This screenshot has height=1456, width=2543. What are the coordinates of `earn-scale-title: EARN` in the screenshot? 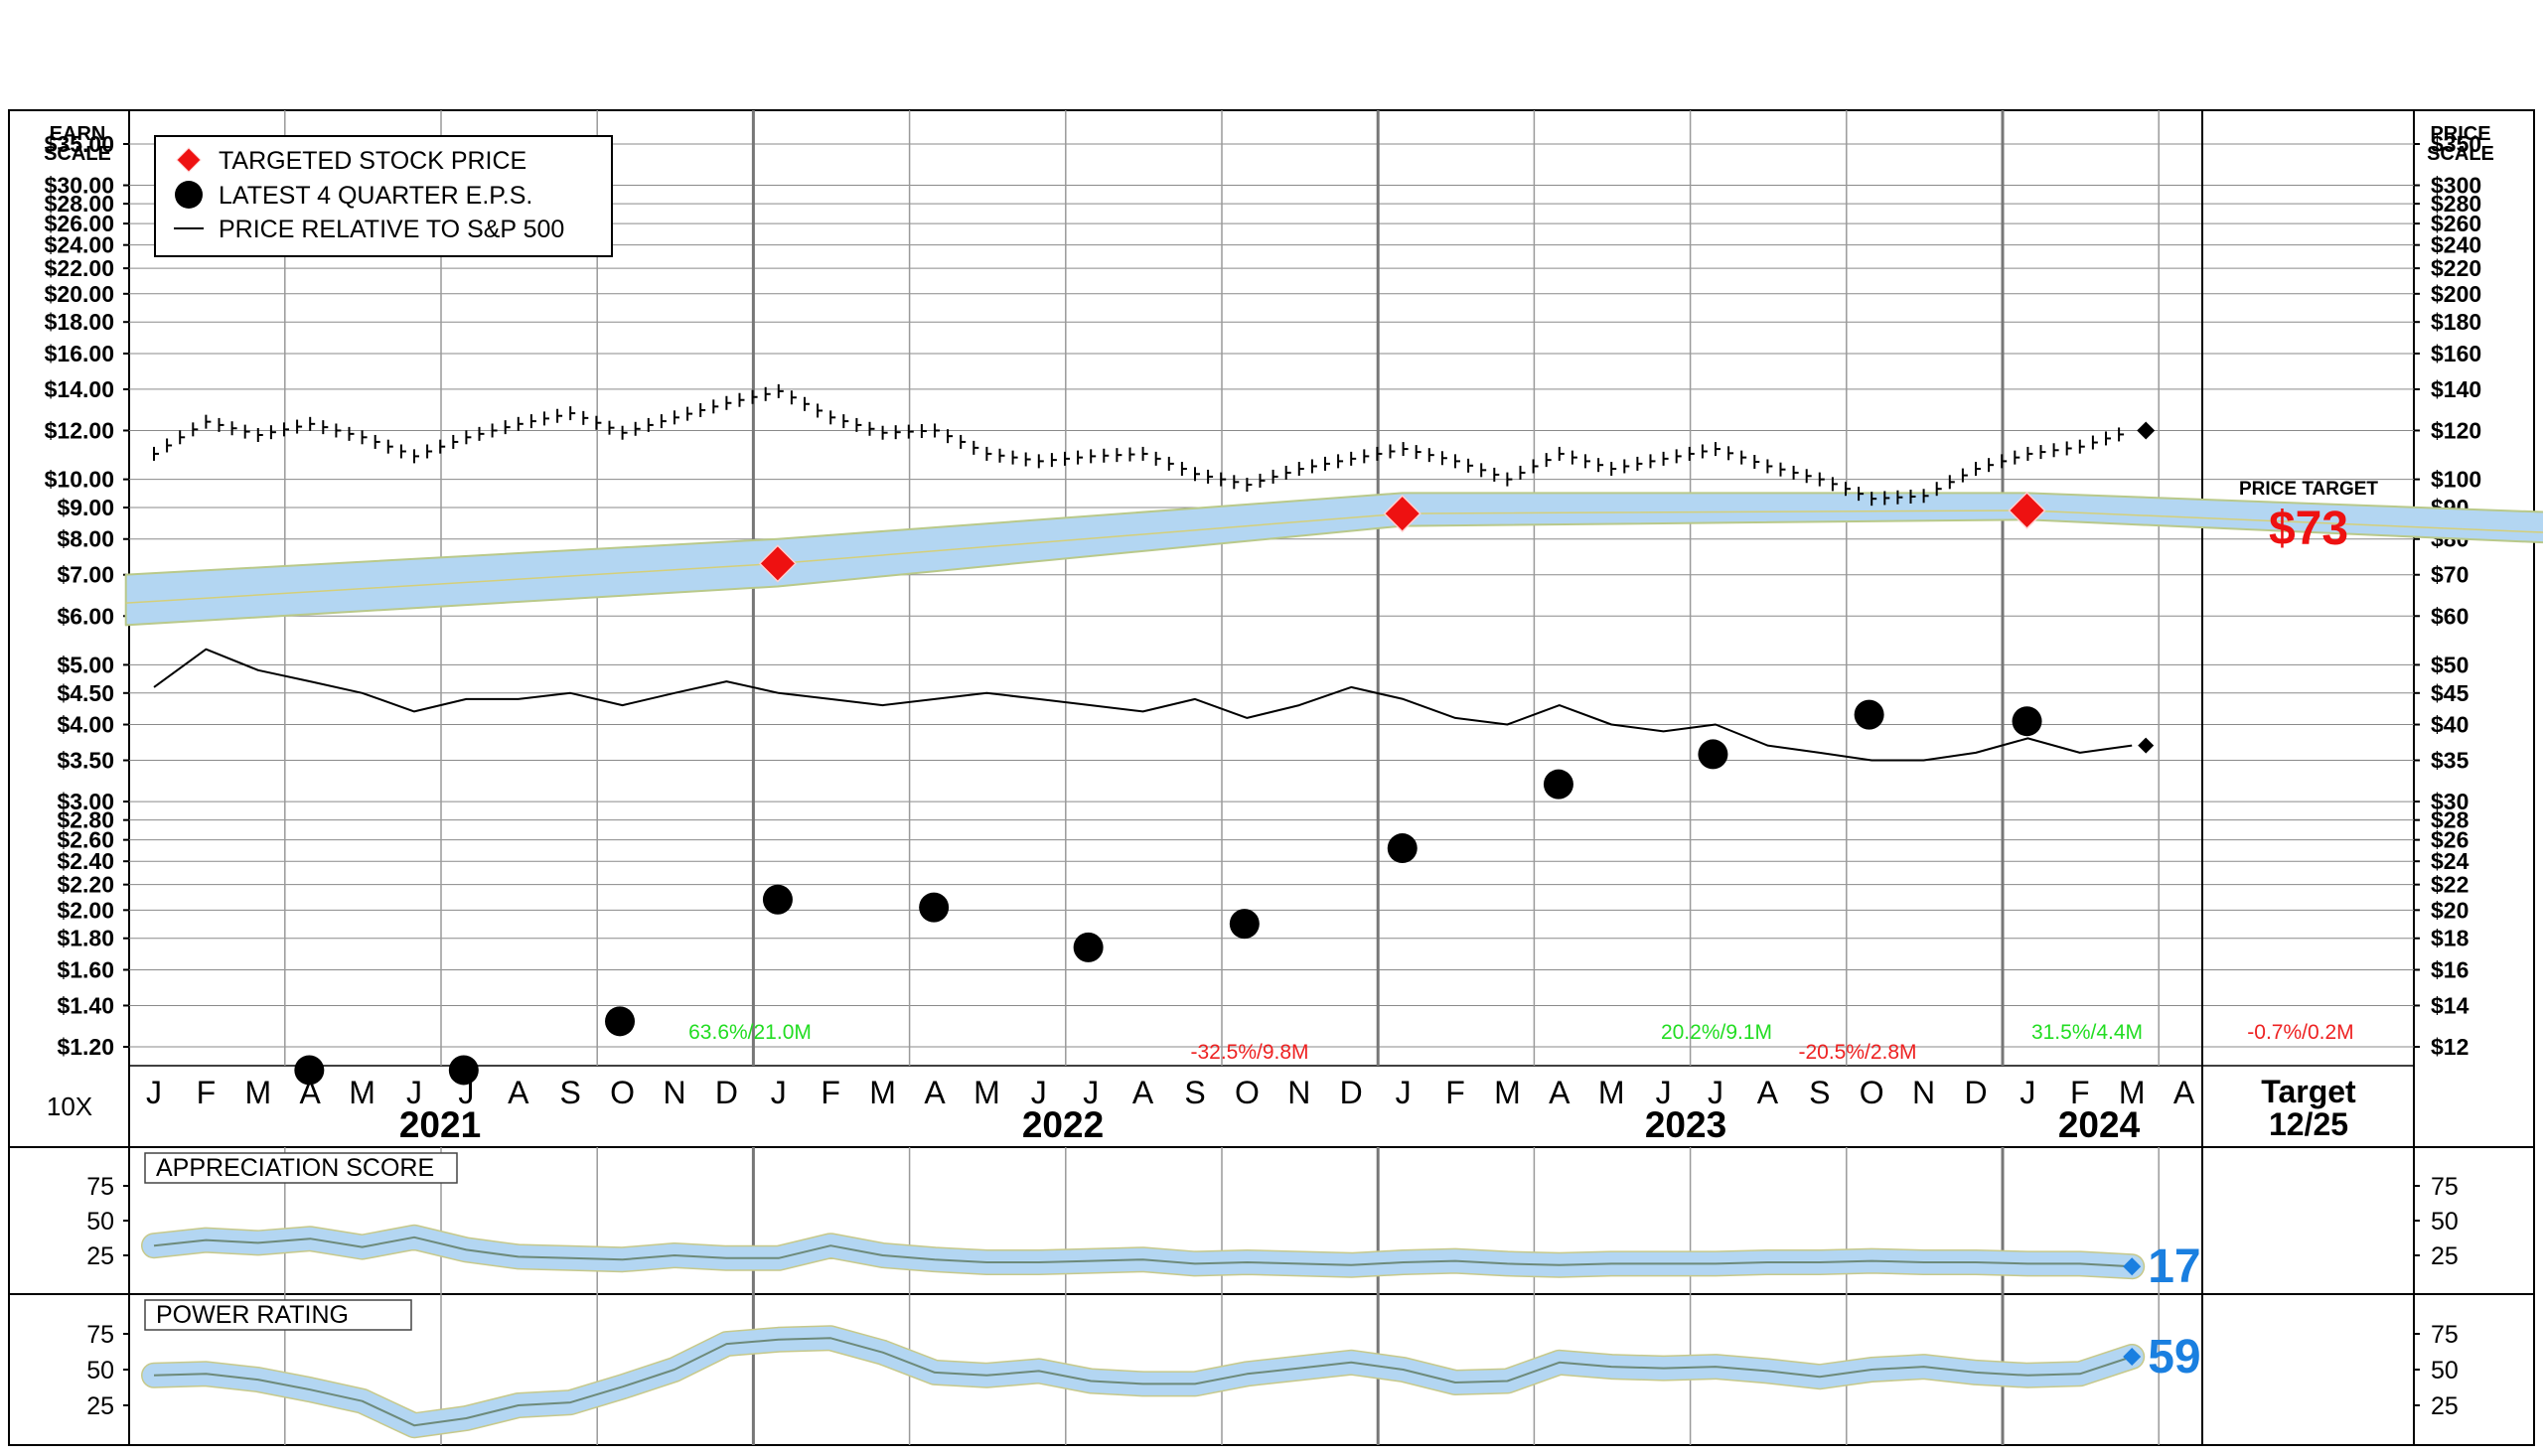 It's located at (78, 134).